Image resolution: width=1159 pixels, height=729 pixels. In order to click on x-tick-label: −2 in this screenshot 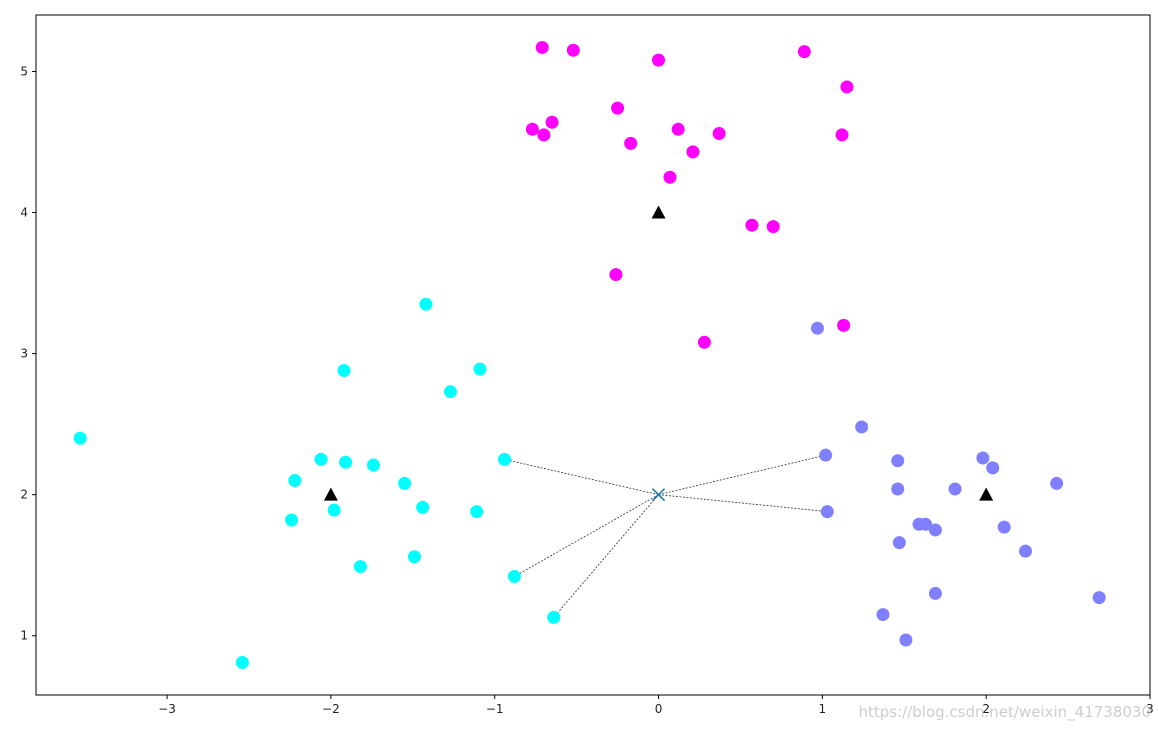, I will do `click(331, 709)`.